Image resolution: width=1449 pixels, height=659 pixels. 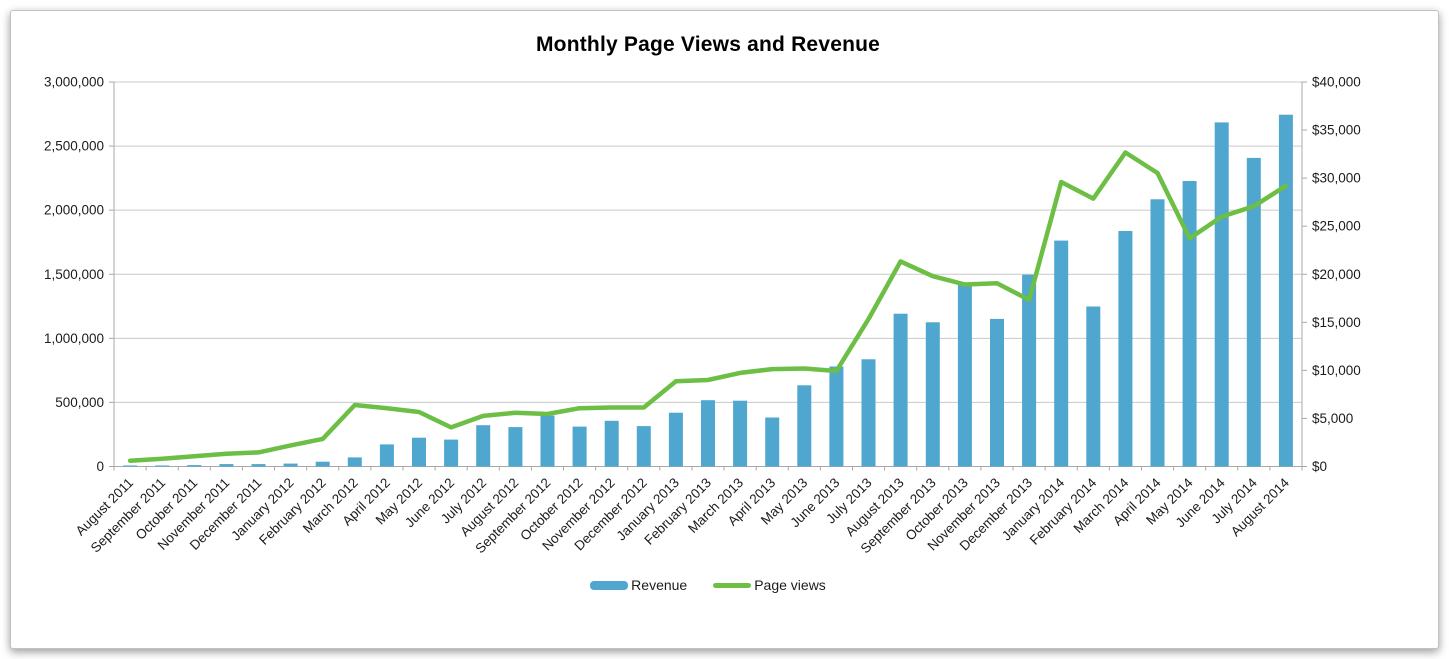 What do you see at coordinates (790, 585) in the screenshot?
I see `pageviews-legend-label: Page views` at bounding box center [790, 585].